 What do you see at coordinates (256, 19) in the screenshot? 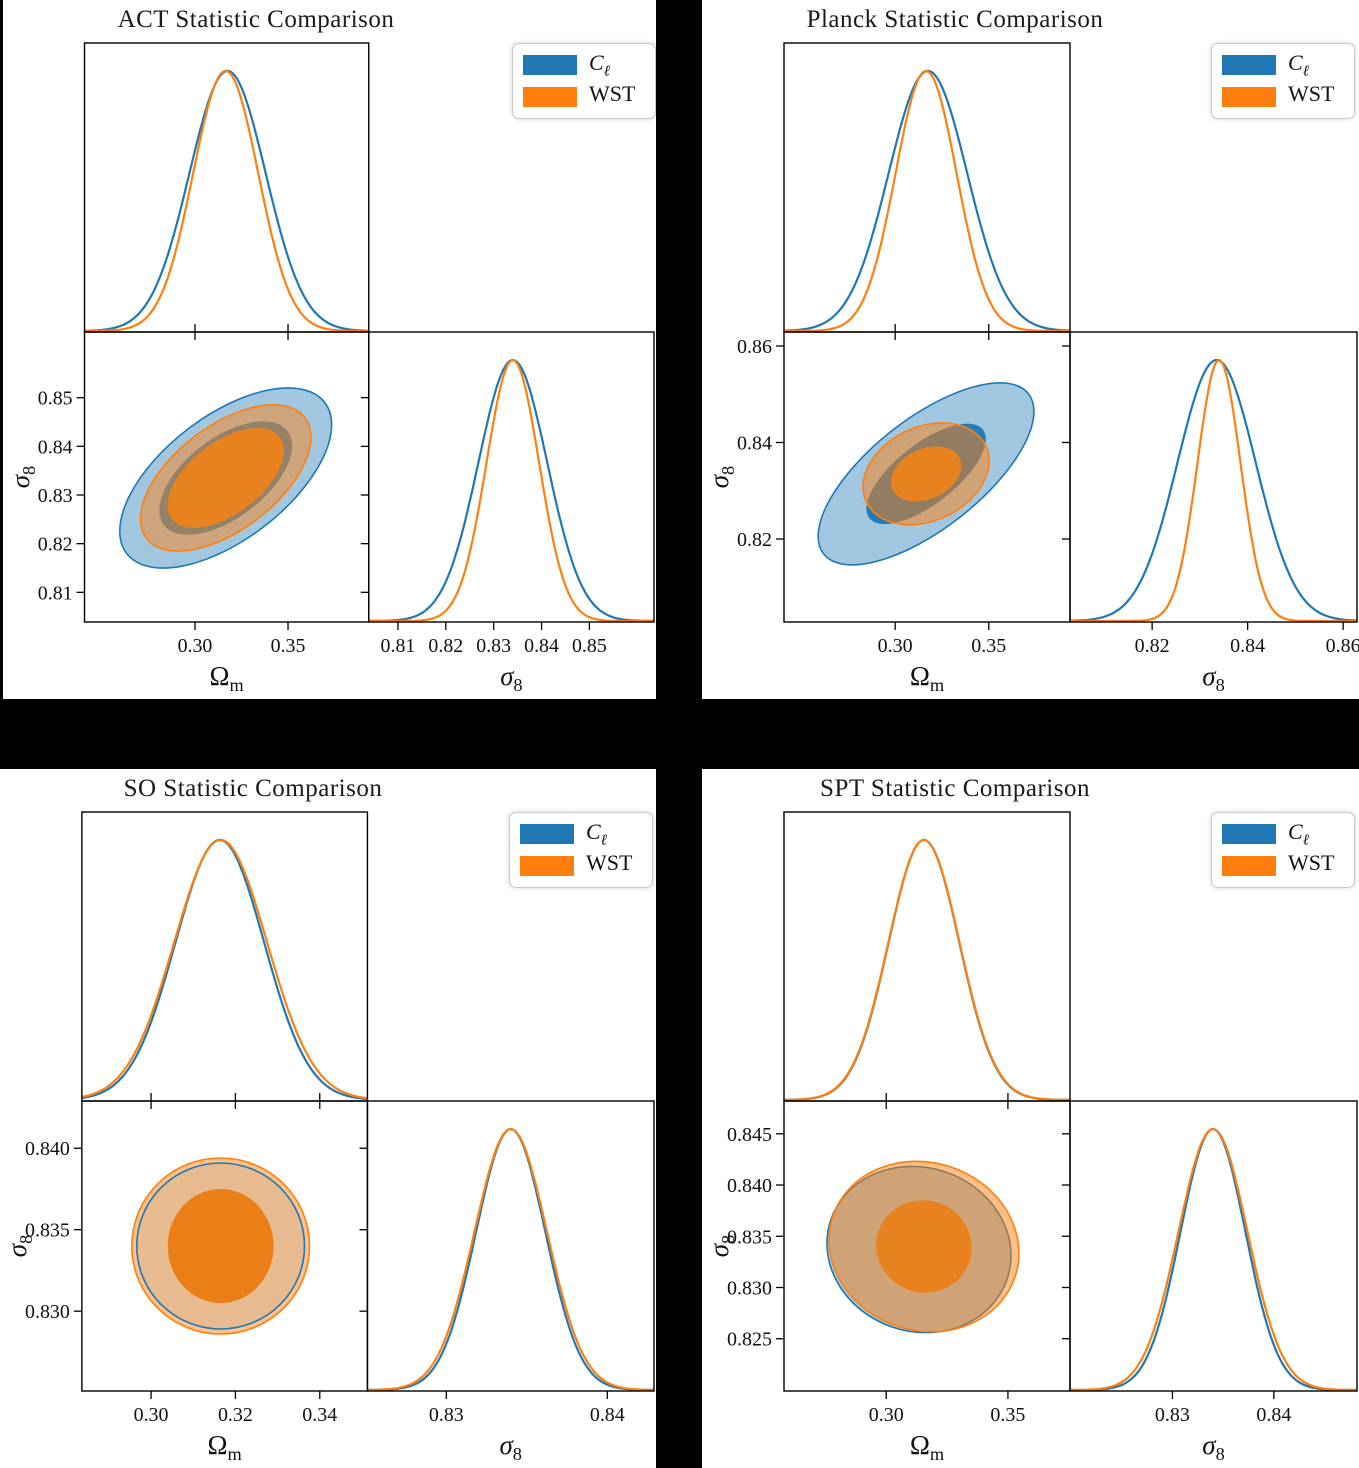
I see `figure-title: ACT Statistic Comparison` at bounding box center [256, 19].